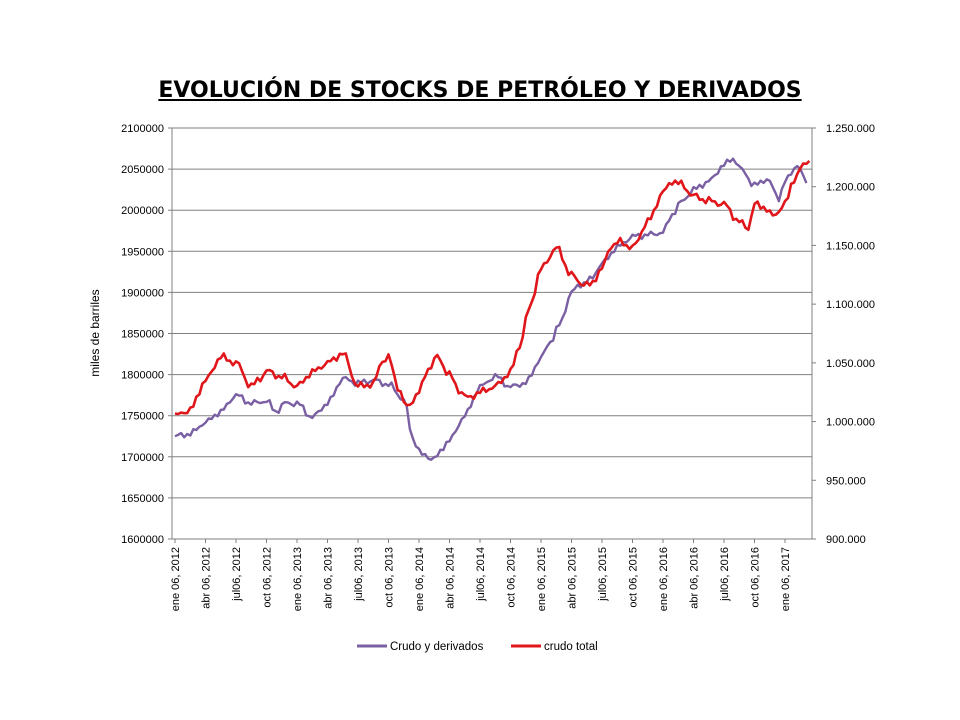 Image resolution: width=960 pixels, height=720 pixels. What do you see at coordinates (176, 579) in the screenshot?
I see `x-tick-label: ene 06, 2012` at bounding box center [176, 579].